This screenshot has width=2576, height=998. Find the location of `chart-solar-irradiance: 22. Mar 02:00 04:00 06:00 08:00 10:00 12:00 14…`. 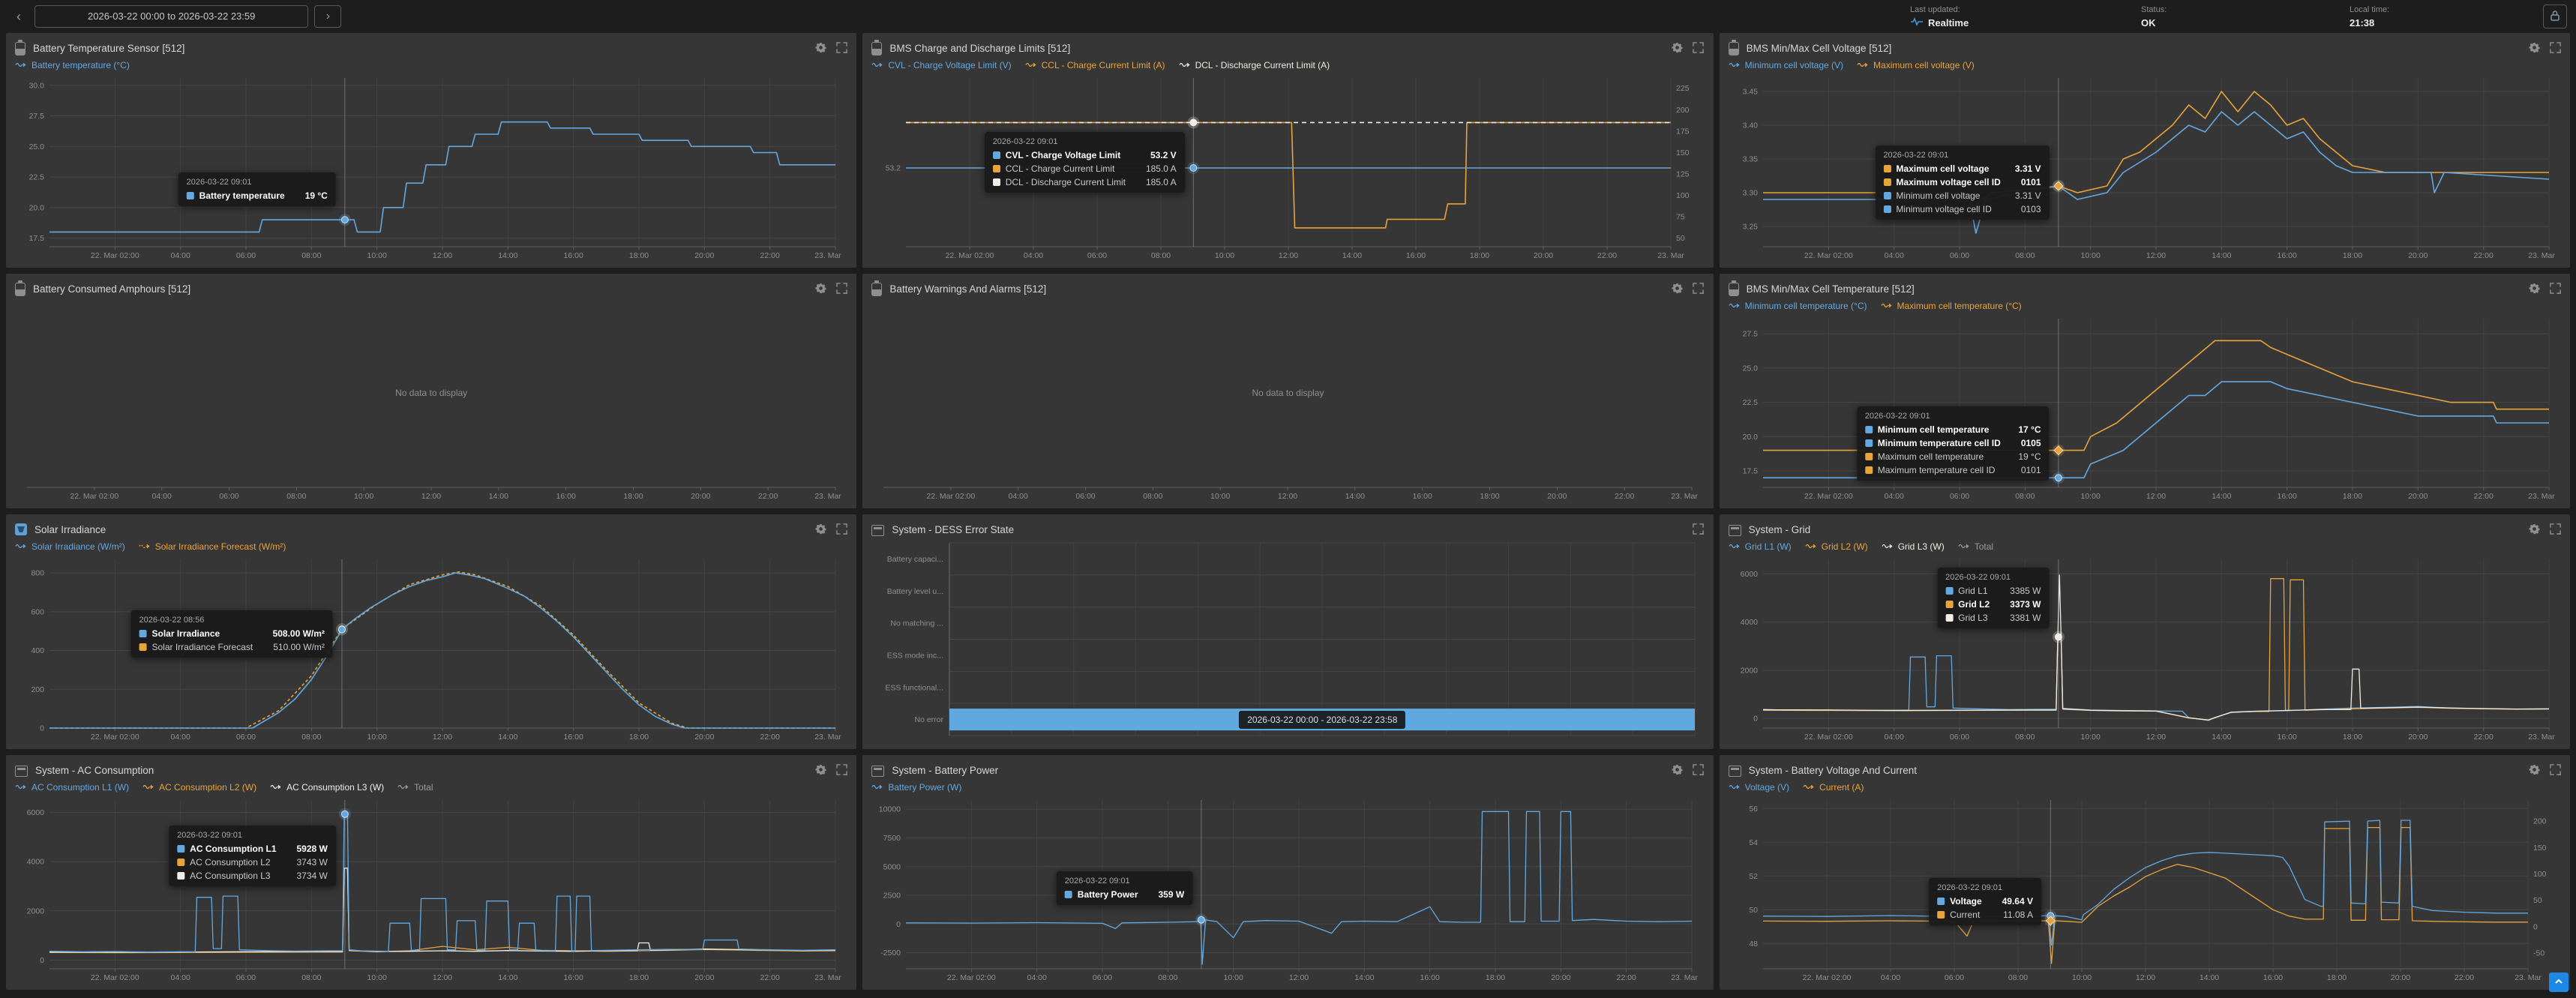

chart-solar-irradiance: 22. Mar 02:00 04:00 06:00 08:00 10:00 12:00 14… is located at coordinates (431, 648).